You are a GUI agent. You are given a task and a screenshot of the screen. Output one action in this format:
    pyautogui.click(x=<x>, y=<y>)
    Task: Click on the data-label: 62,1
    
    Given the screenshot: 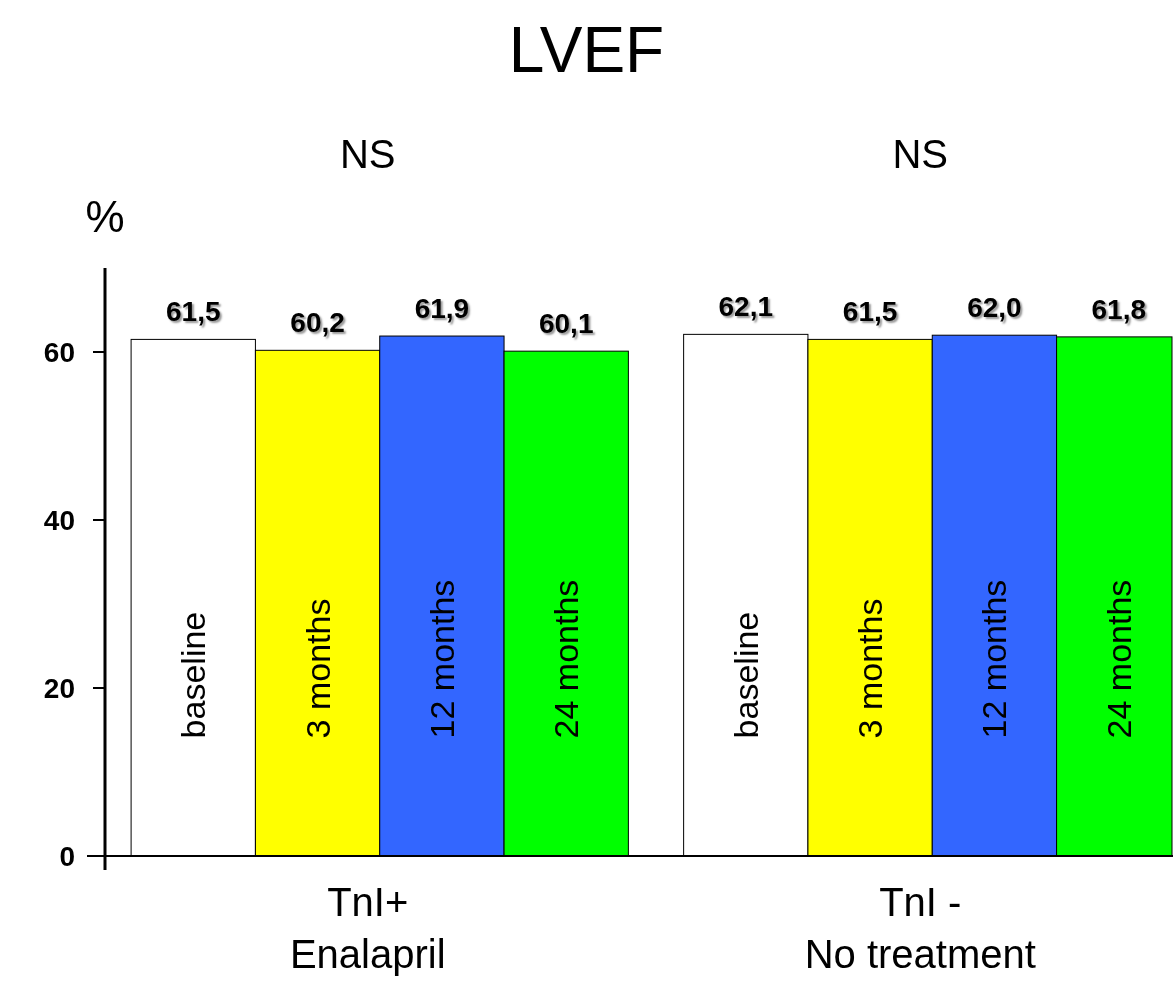 What is the action you would take?
    pyautogui.click(x=746, y=307)
    